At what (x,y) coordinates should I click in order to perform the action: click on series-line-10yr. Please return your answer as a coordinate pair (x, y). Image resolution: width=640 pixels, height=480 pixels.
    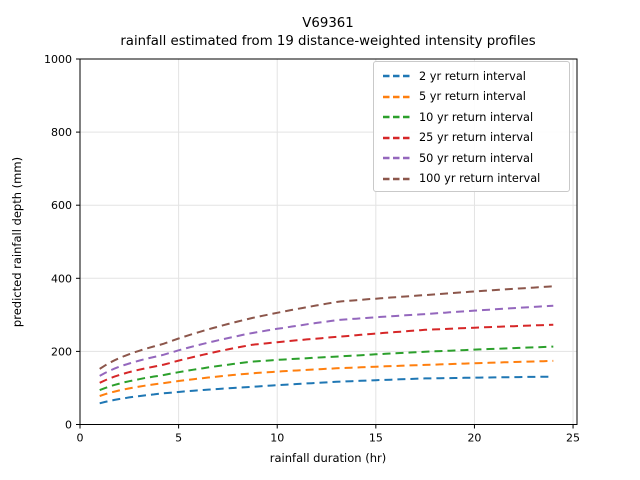
    Looking at the image, I should click on (326, 368).